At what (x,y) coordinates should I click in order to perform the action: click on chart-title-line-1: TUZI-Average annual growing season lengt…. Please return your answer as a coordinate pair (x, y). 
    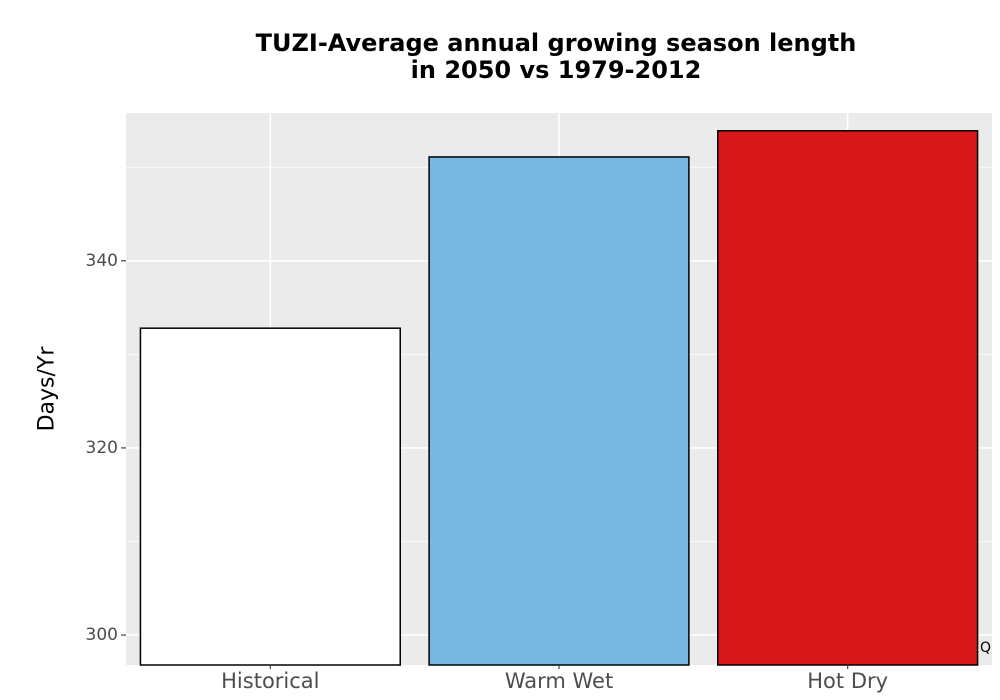
    Looking at the image, I should click on (556, 43).